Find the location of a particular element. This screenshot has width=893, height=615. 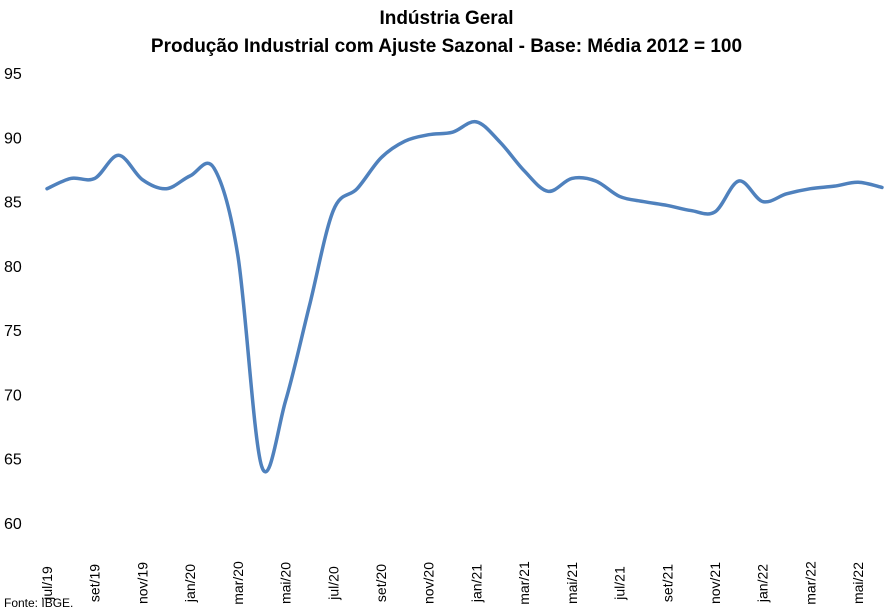

x-tick-label: jan/21 is located at coordinates (476, 583).